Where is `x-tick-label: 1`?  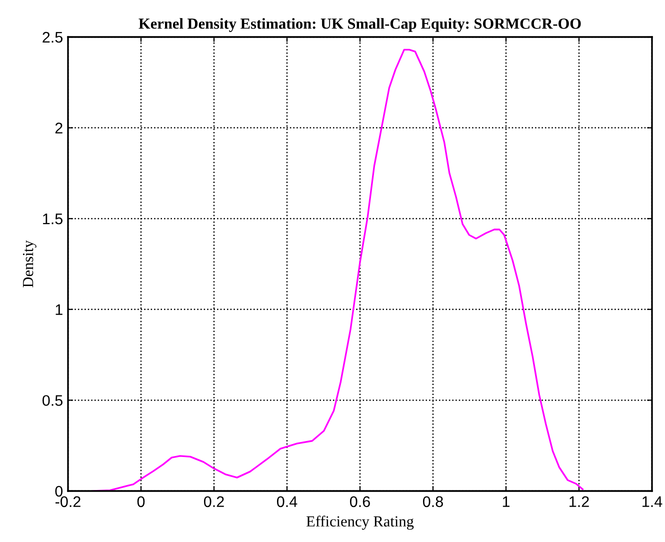 x-tick-label: 1 is located at coordinates (506, 501).